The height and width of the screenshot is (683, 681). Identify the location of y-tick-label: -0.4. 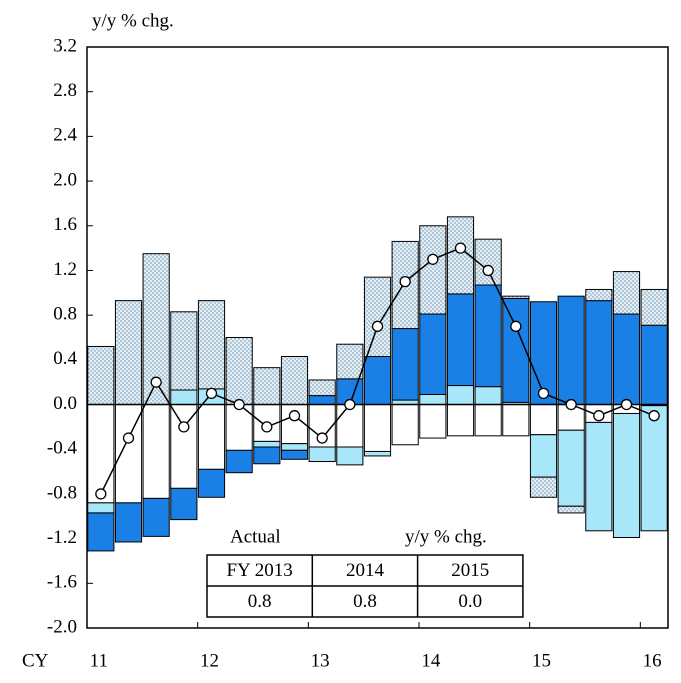
(62, 448).